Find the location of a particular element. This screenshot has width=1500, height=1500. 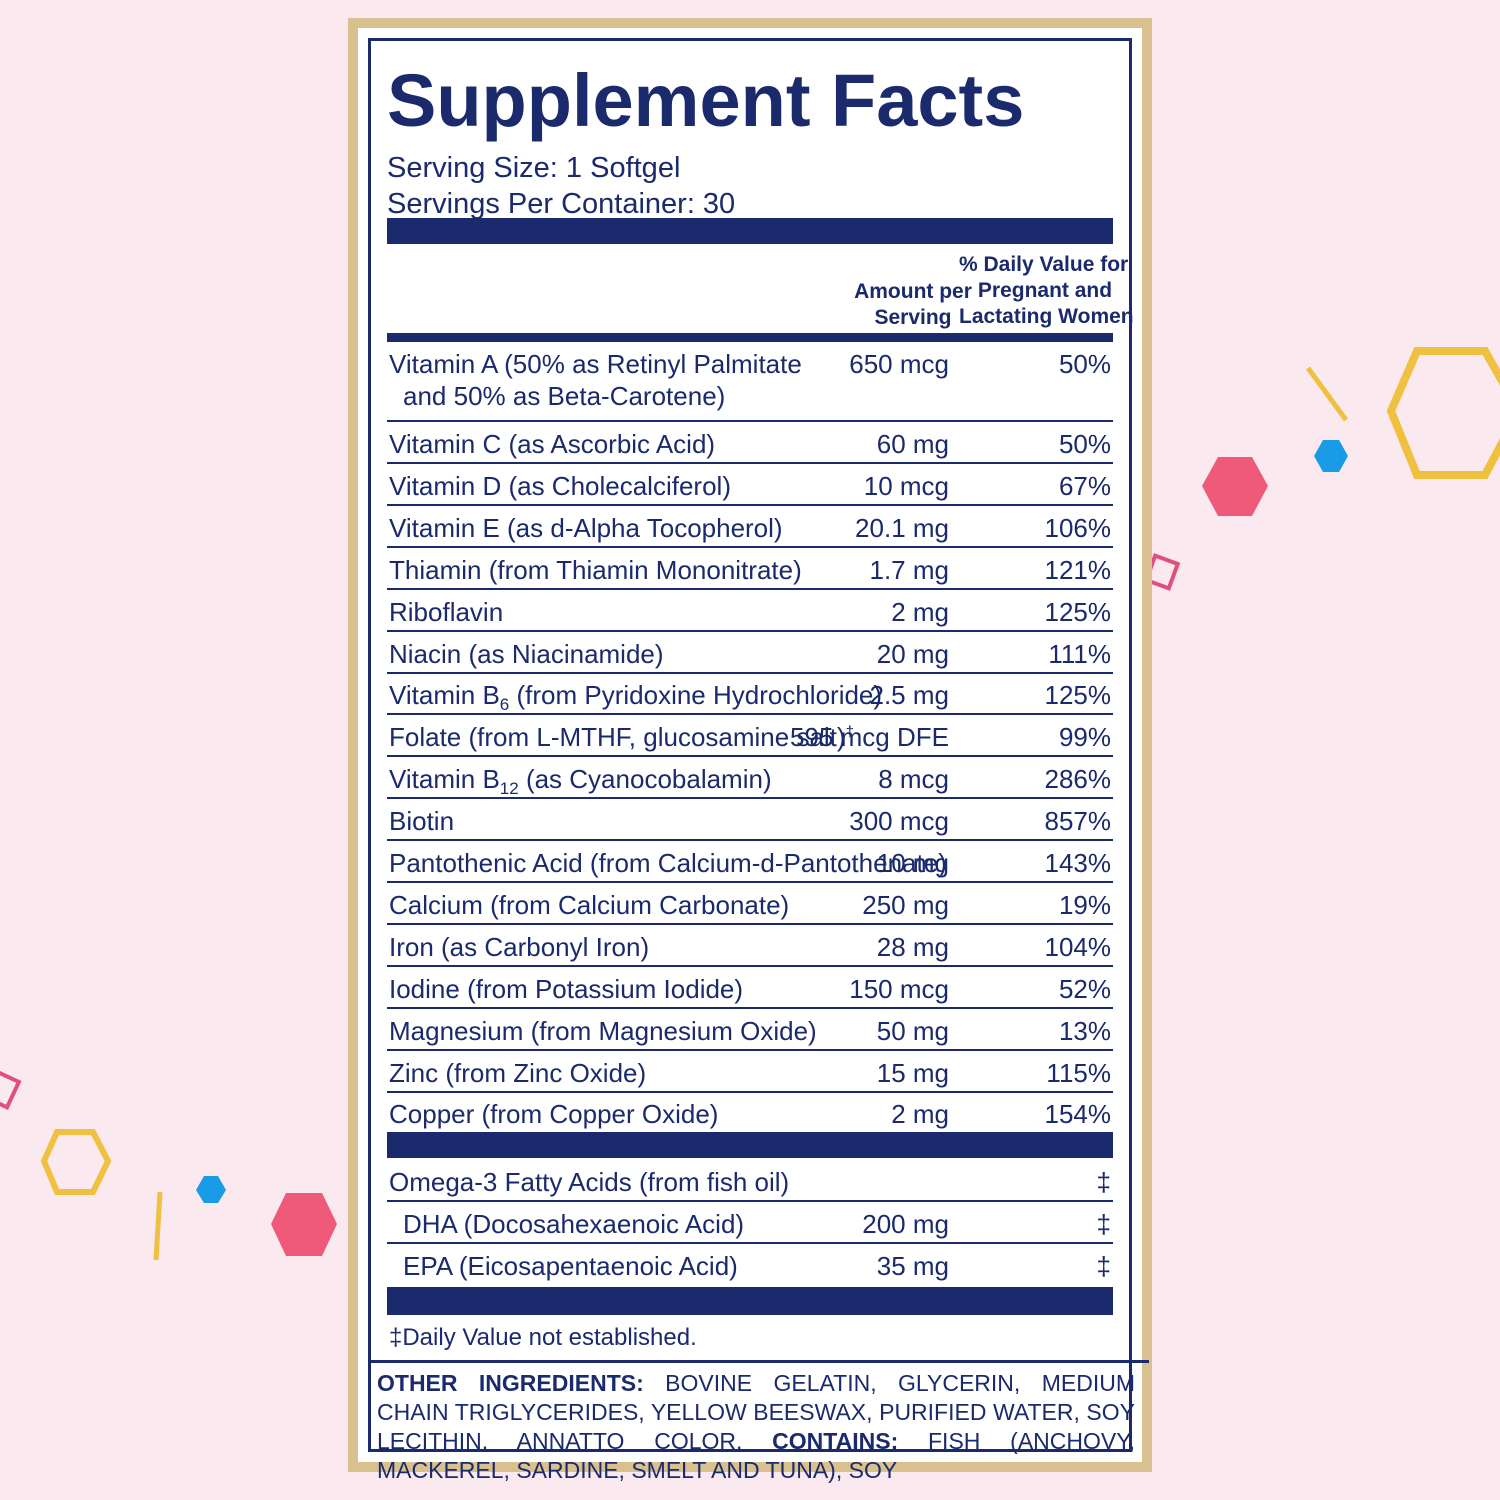

nutrient-amount: 1.7 mg is located at coordinates (909, 569).